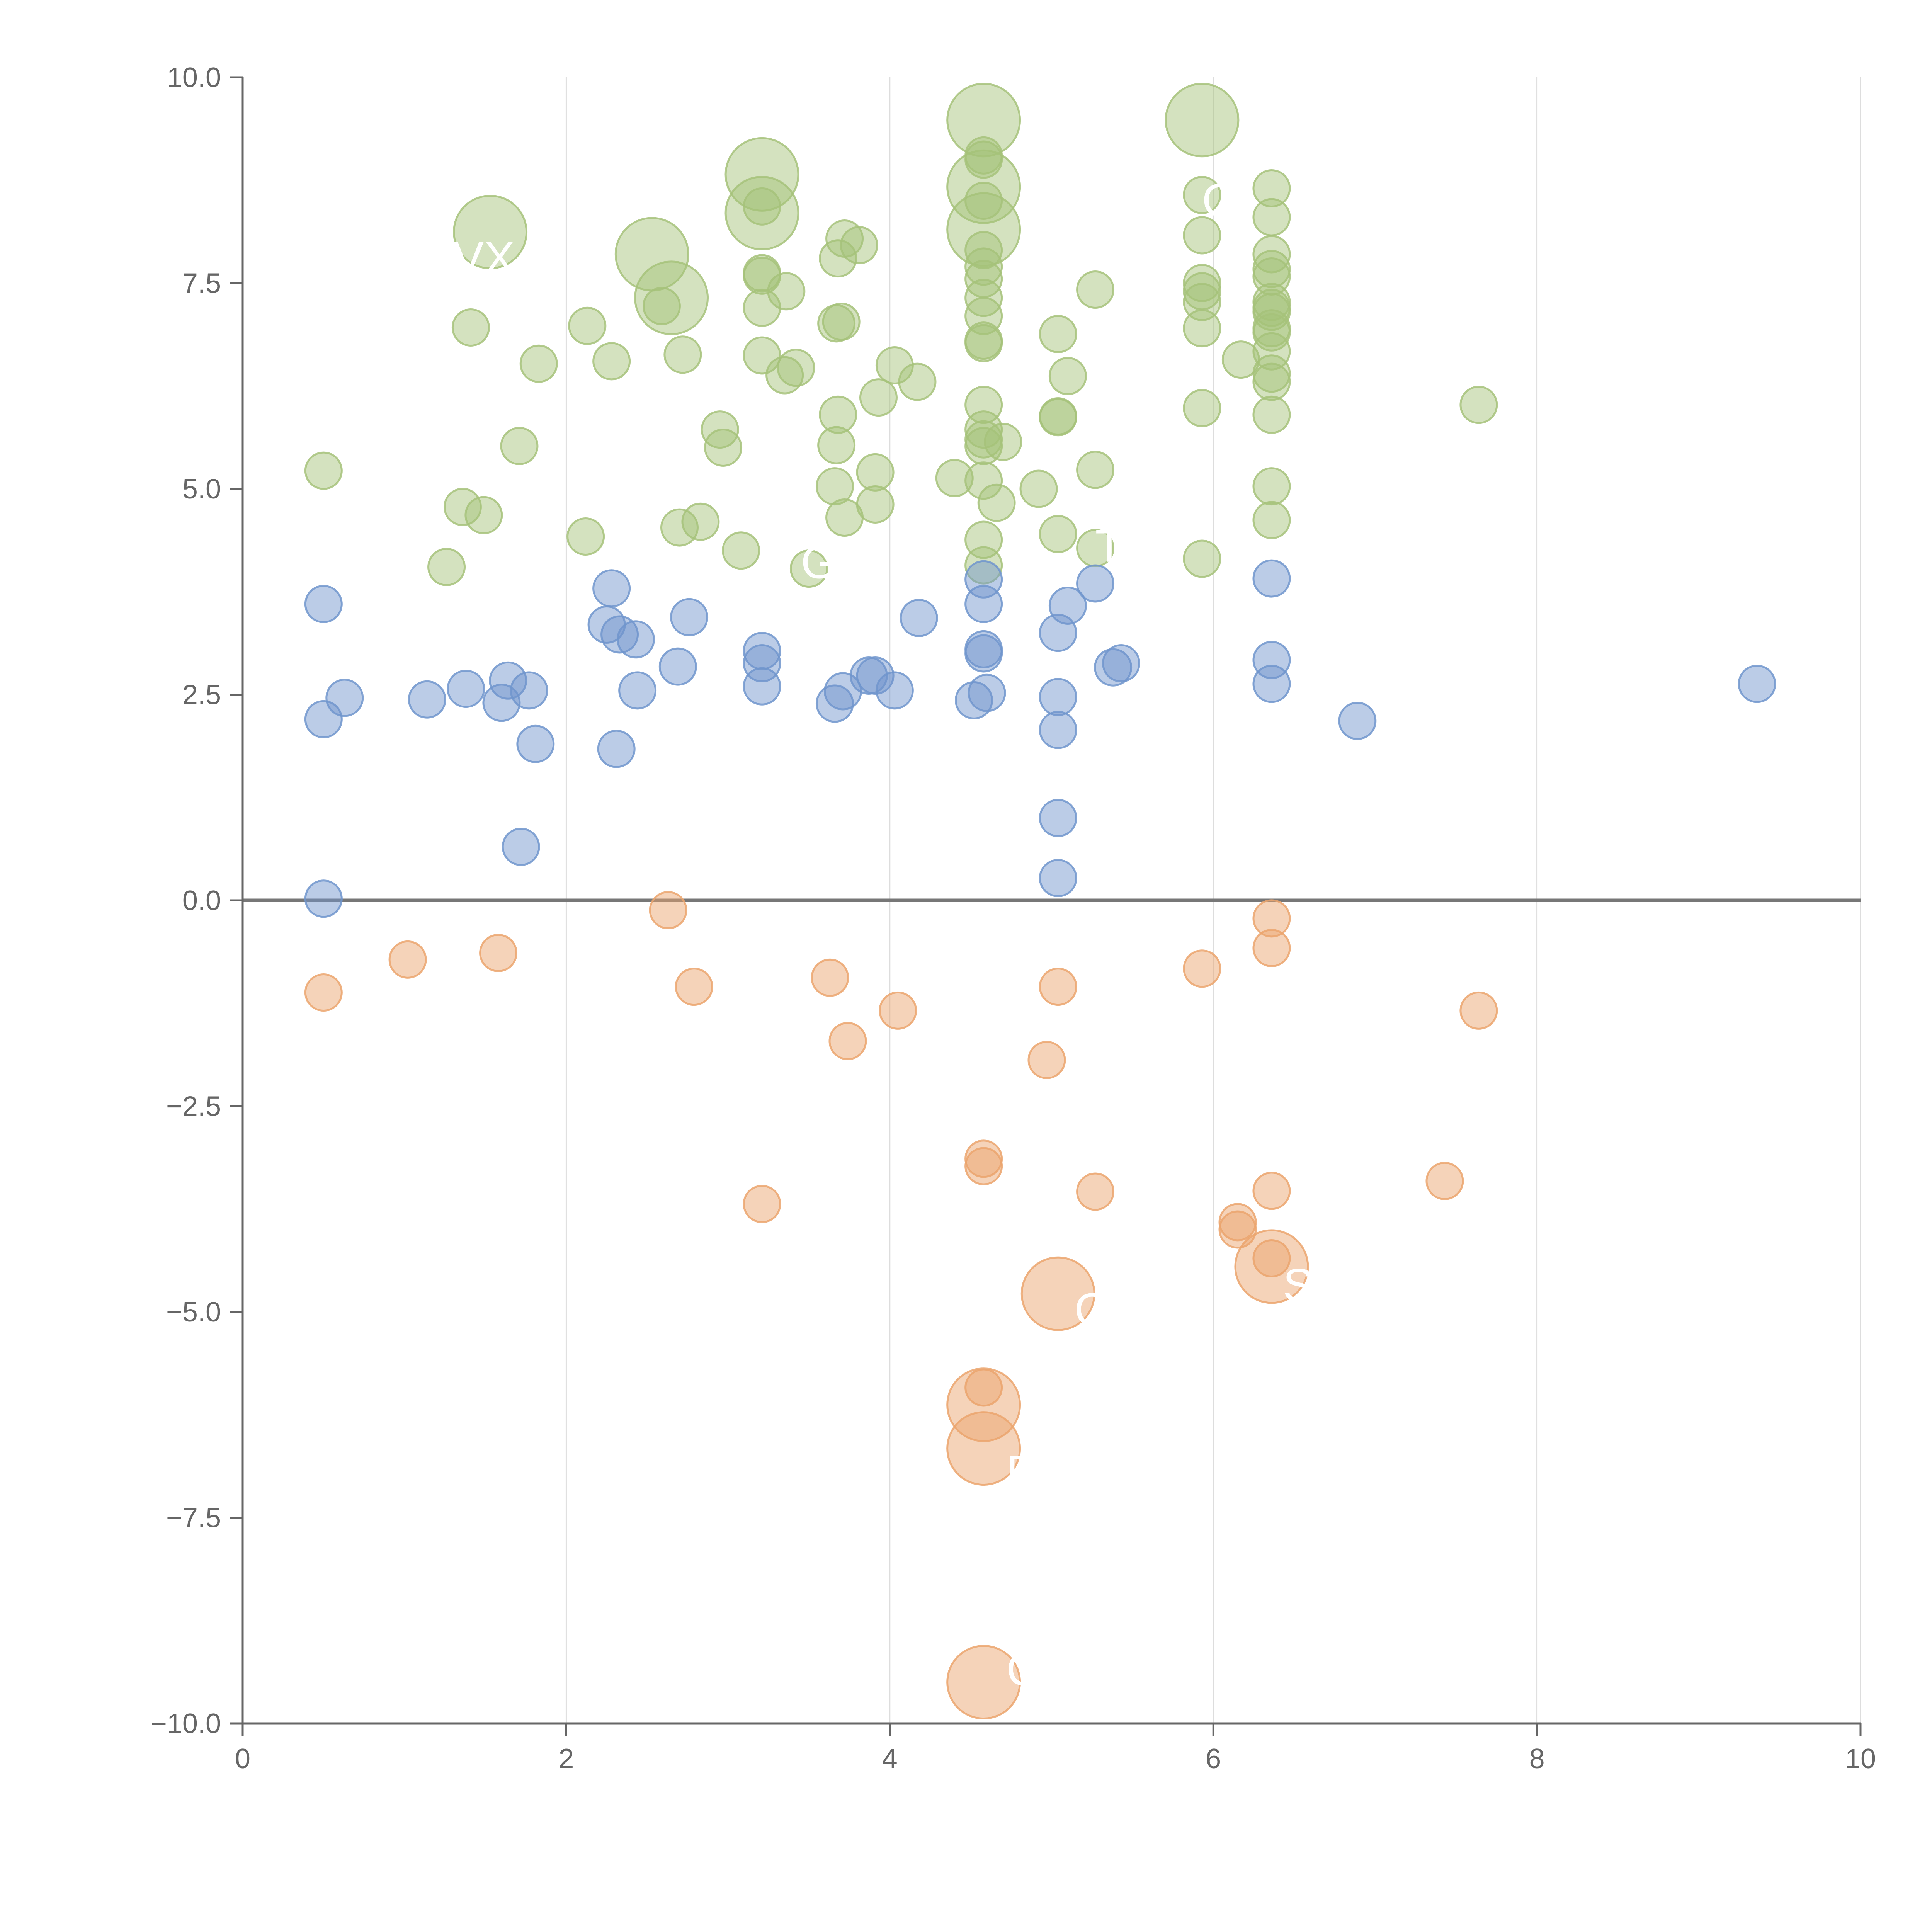 Image resolution: width=1932 pixels, height=1932 pixels. Describe the element at coordinates (193, 1106) in the screenshot. I see `y-tick-label: −2.5` at that location.